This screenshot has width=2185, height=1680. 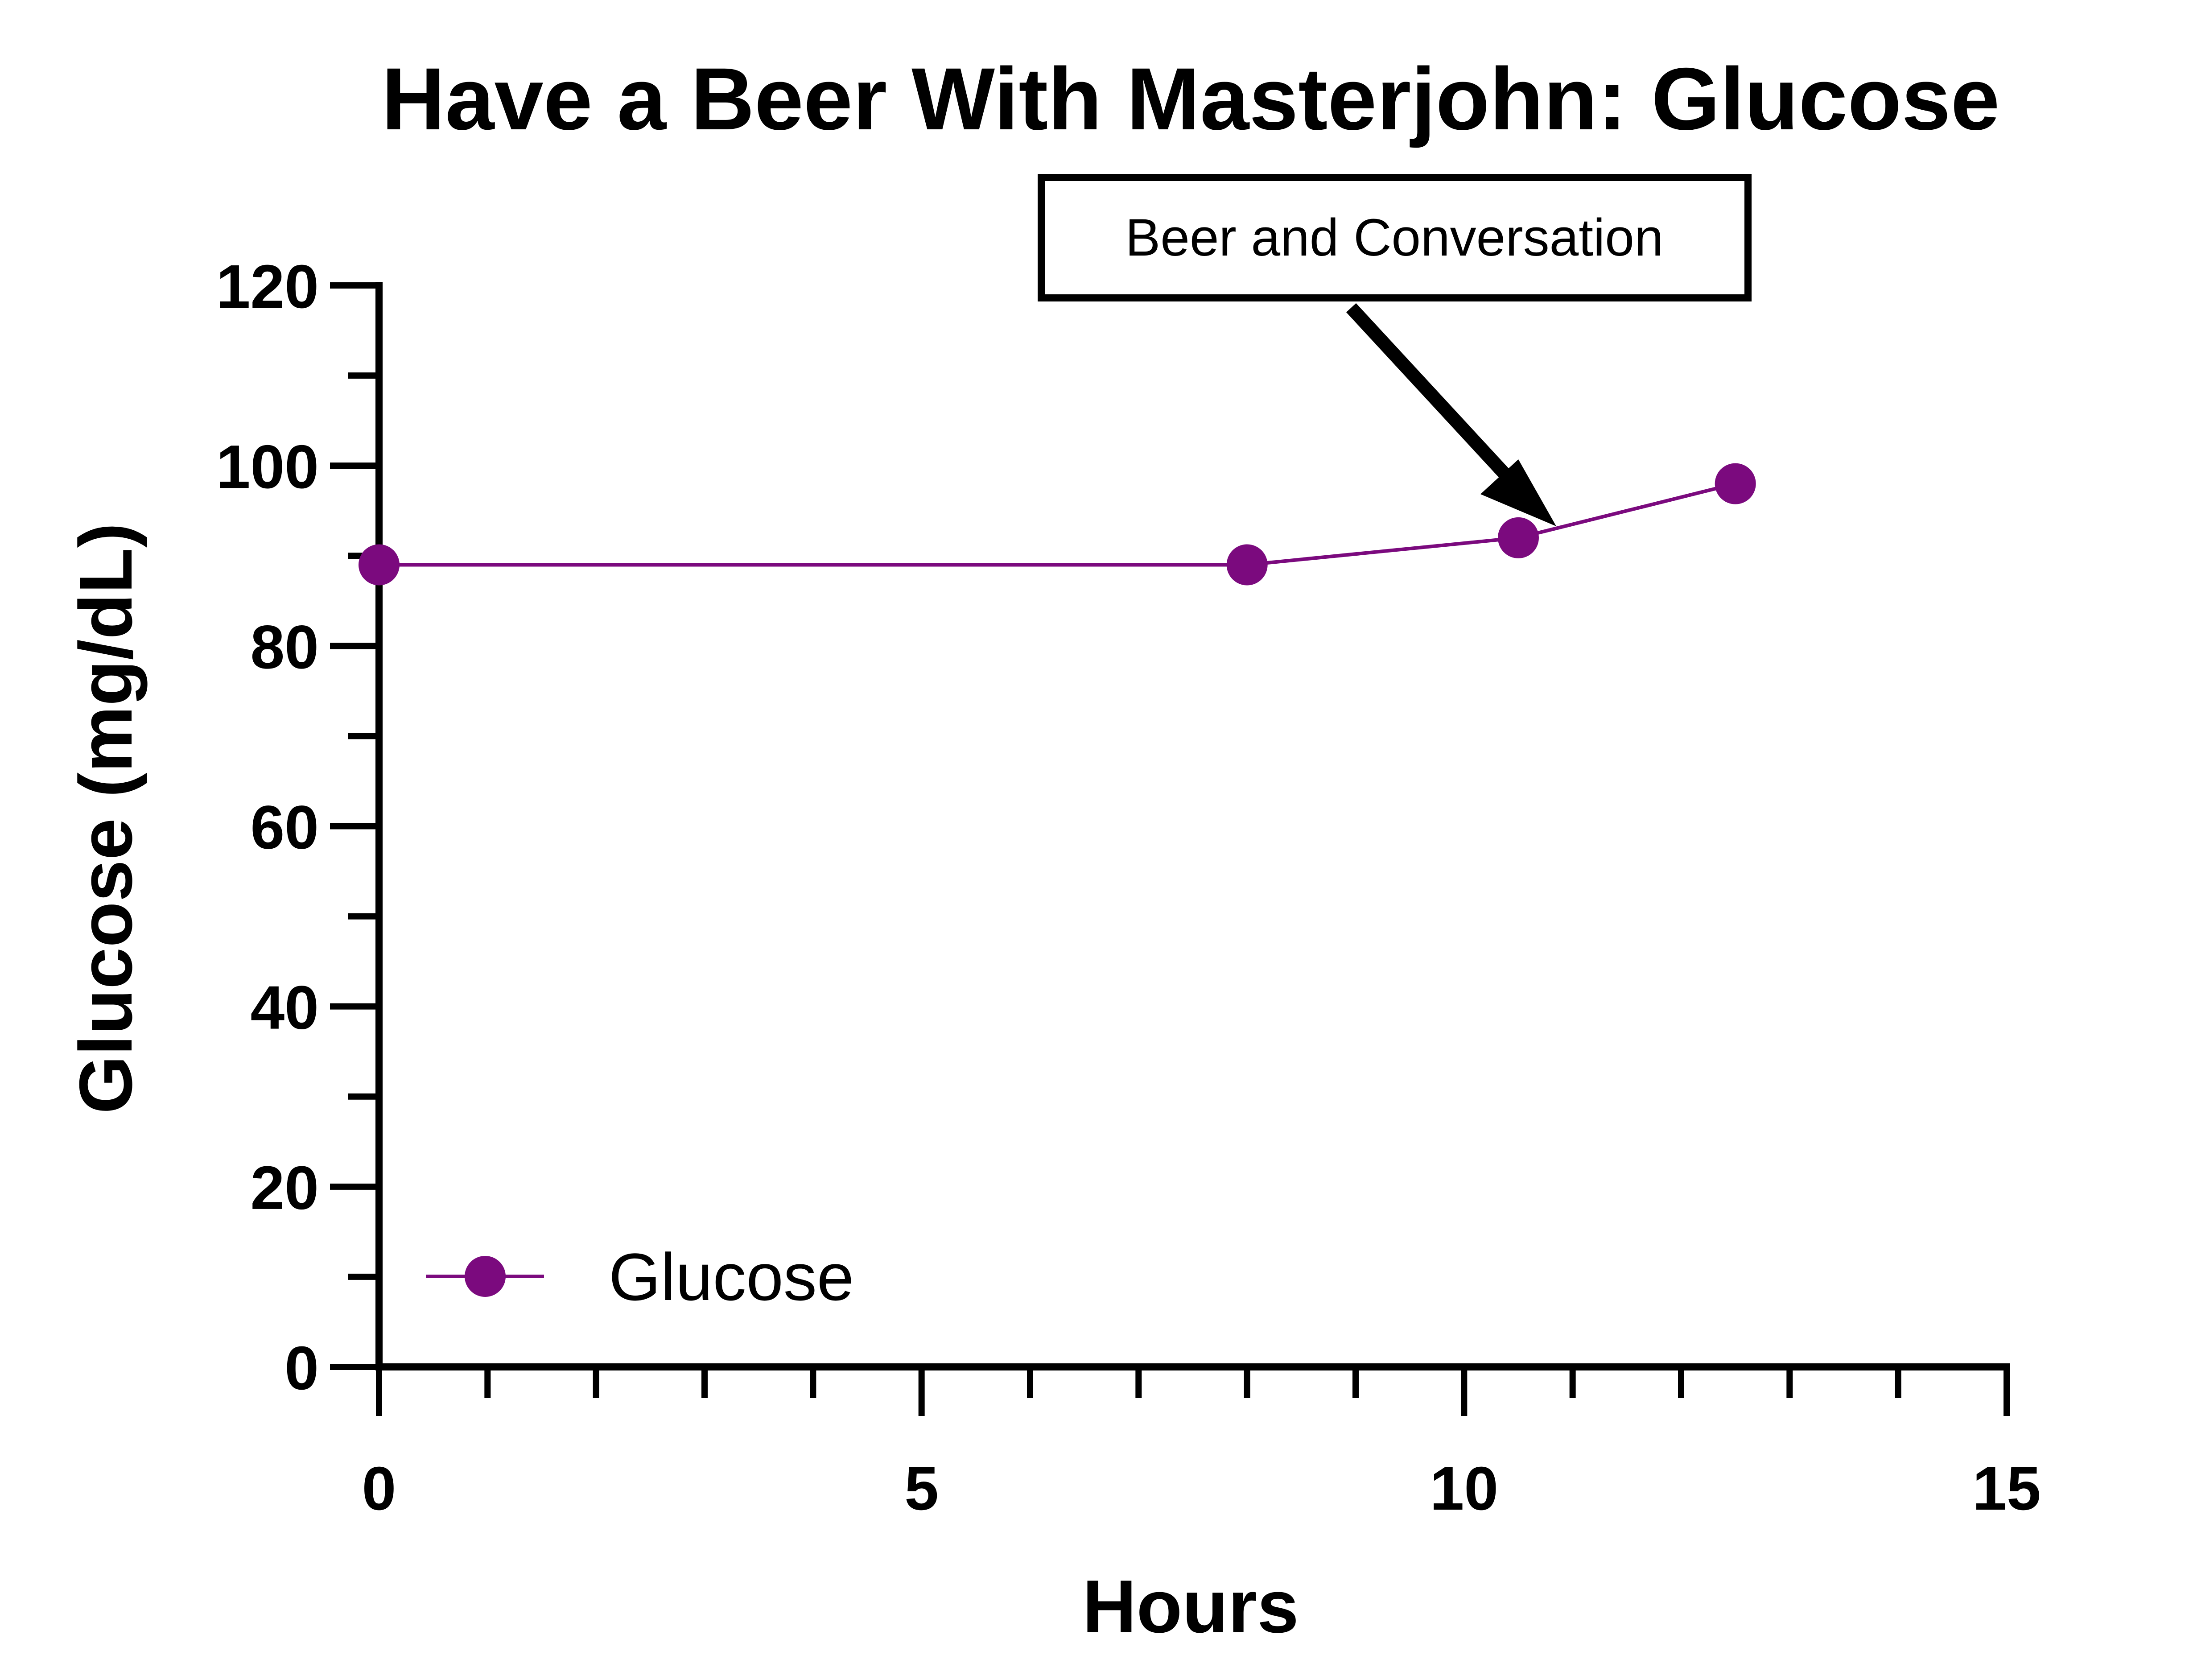 What do you see at coordinates (1190, 99) in the screenshot?
I see `chart-title: Have a Beer With Masterjohn: Glucose` at bounding box center [1190, 99].